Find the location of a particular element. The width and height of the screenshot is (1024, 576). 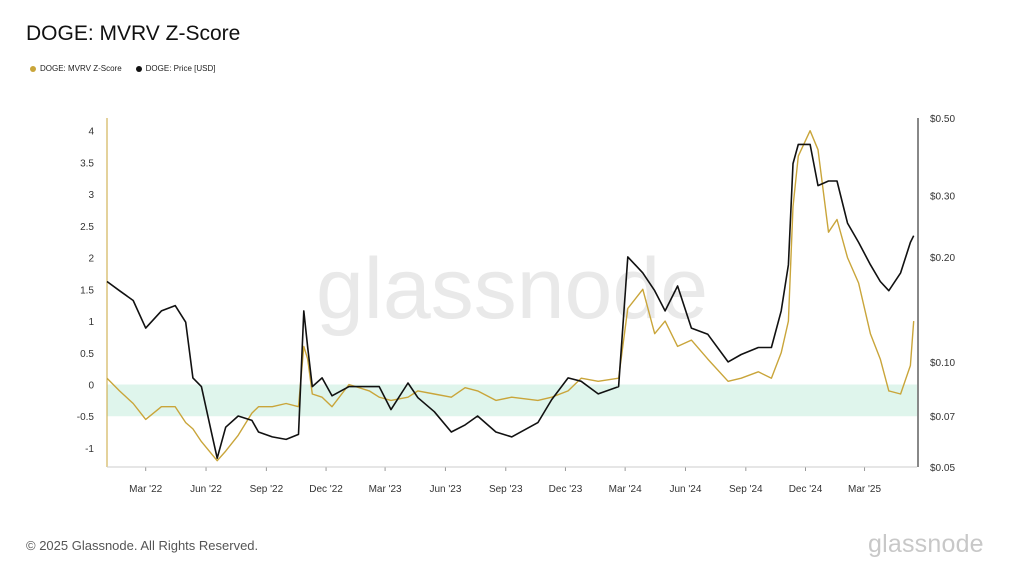

y-right-tick-label: $0.07 is located at coordinates (942, 417).